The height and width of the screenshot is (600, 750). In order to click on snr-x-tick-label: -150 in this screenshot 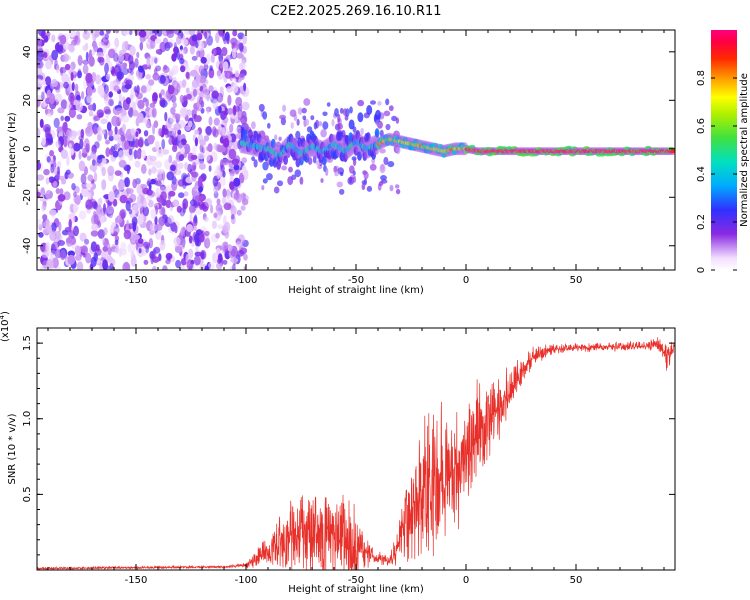, I will do `click(136, 580)`.